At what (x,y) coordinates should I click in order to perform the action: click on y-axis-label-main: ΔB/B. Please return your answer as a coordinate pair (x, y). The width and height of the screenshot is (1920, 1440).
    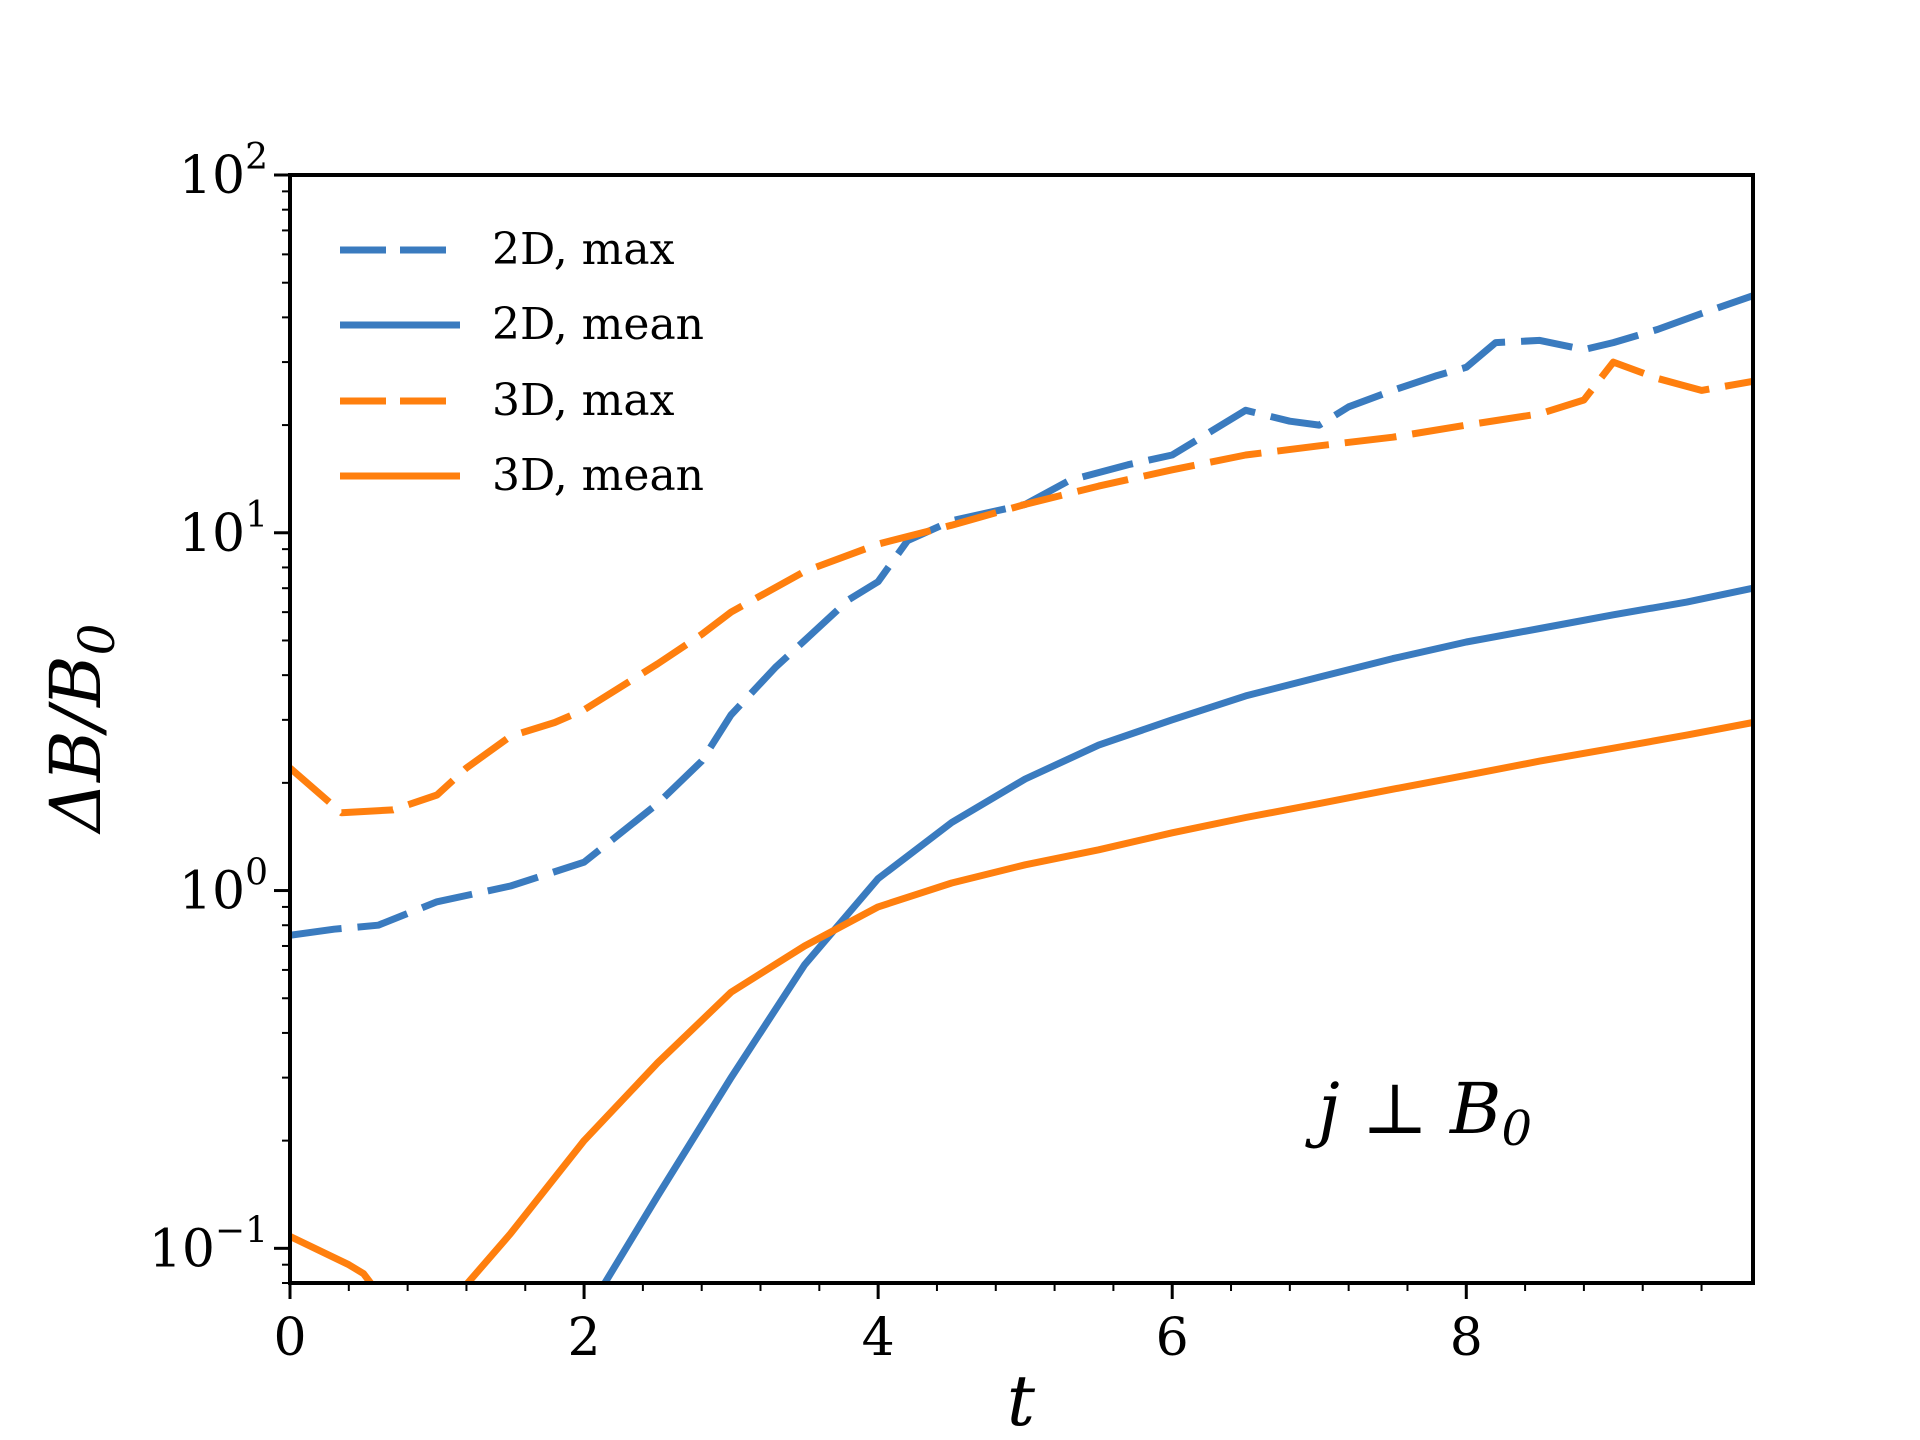
    Looking at the image, I should click on (76, 745).